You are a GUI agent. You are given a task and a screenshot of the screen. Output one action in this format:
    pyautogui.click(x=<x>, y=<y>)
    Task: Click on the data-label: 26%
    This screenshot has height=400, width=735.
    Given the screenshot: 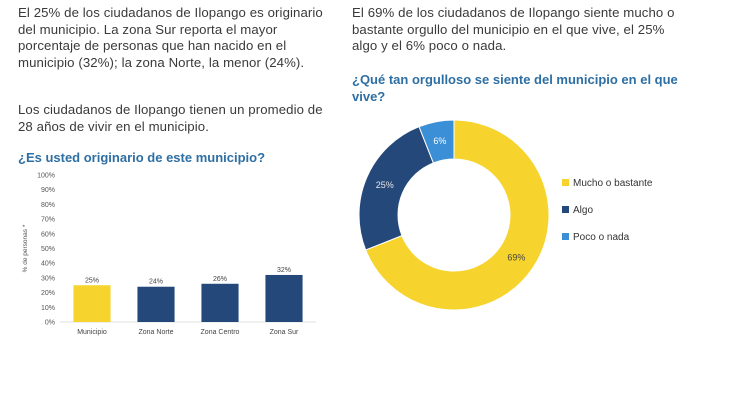 What is the action you would take?
    pyautogui.click(x=220, y=279)
    